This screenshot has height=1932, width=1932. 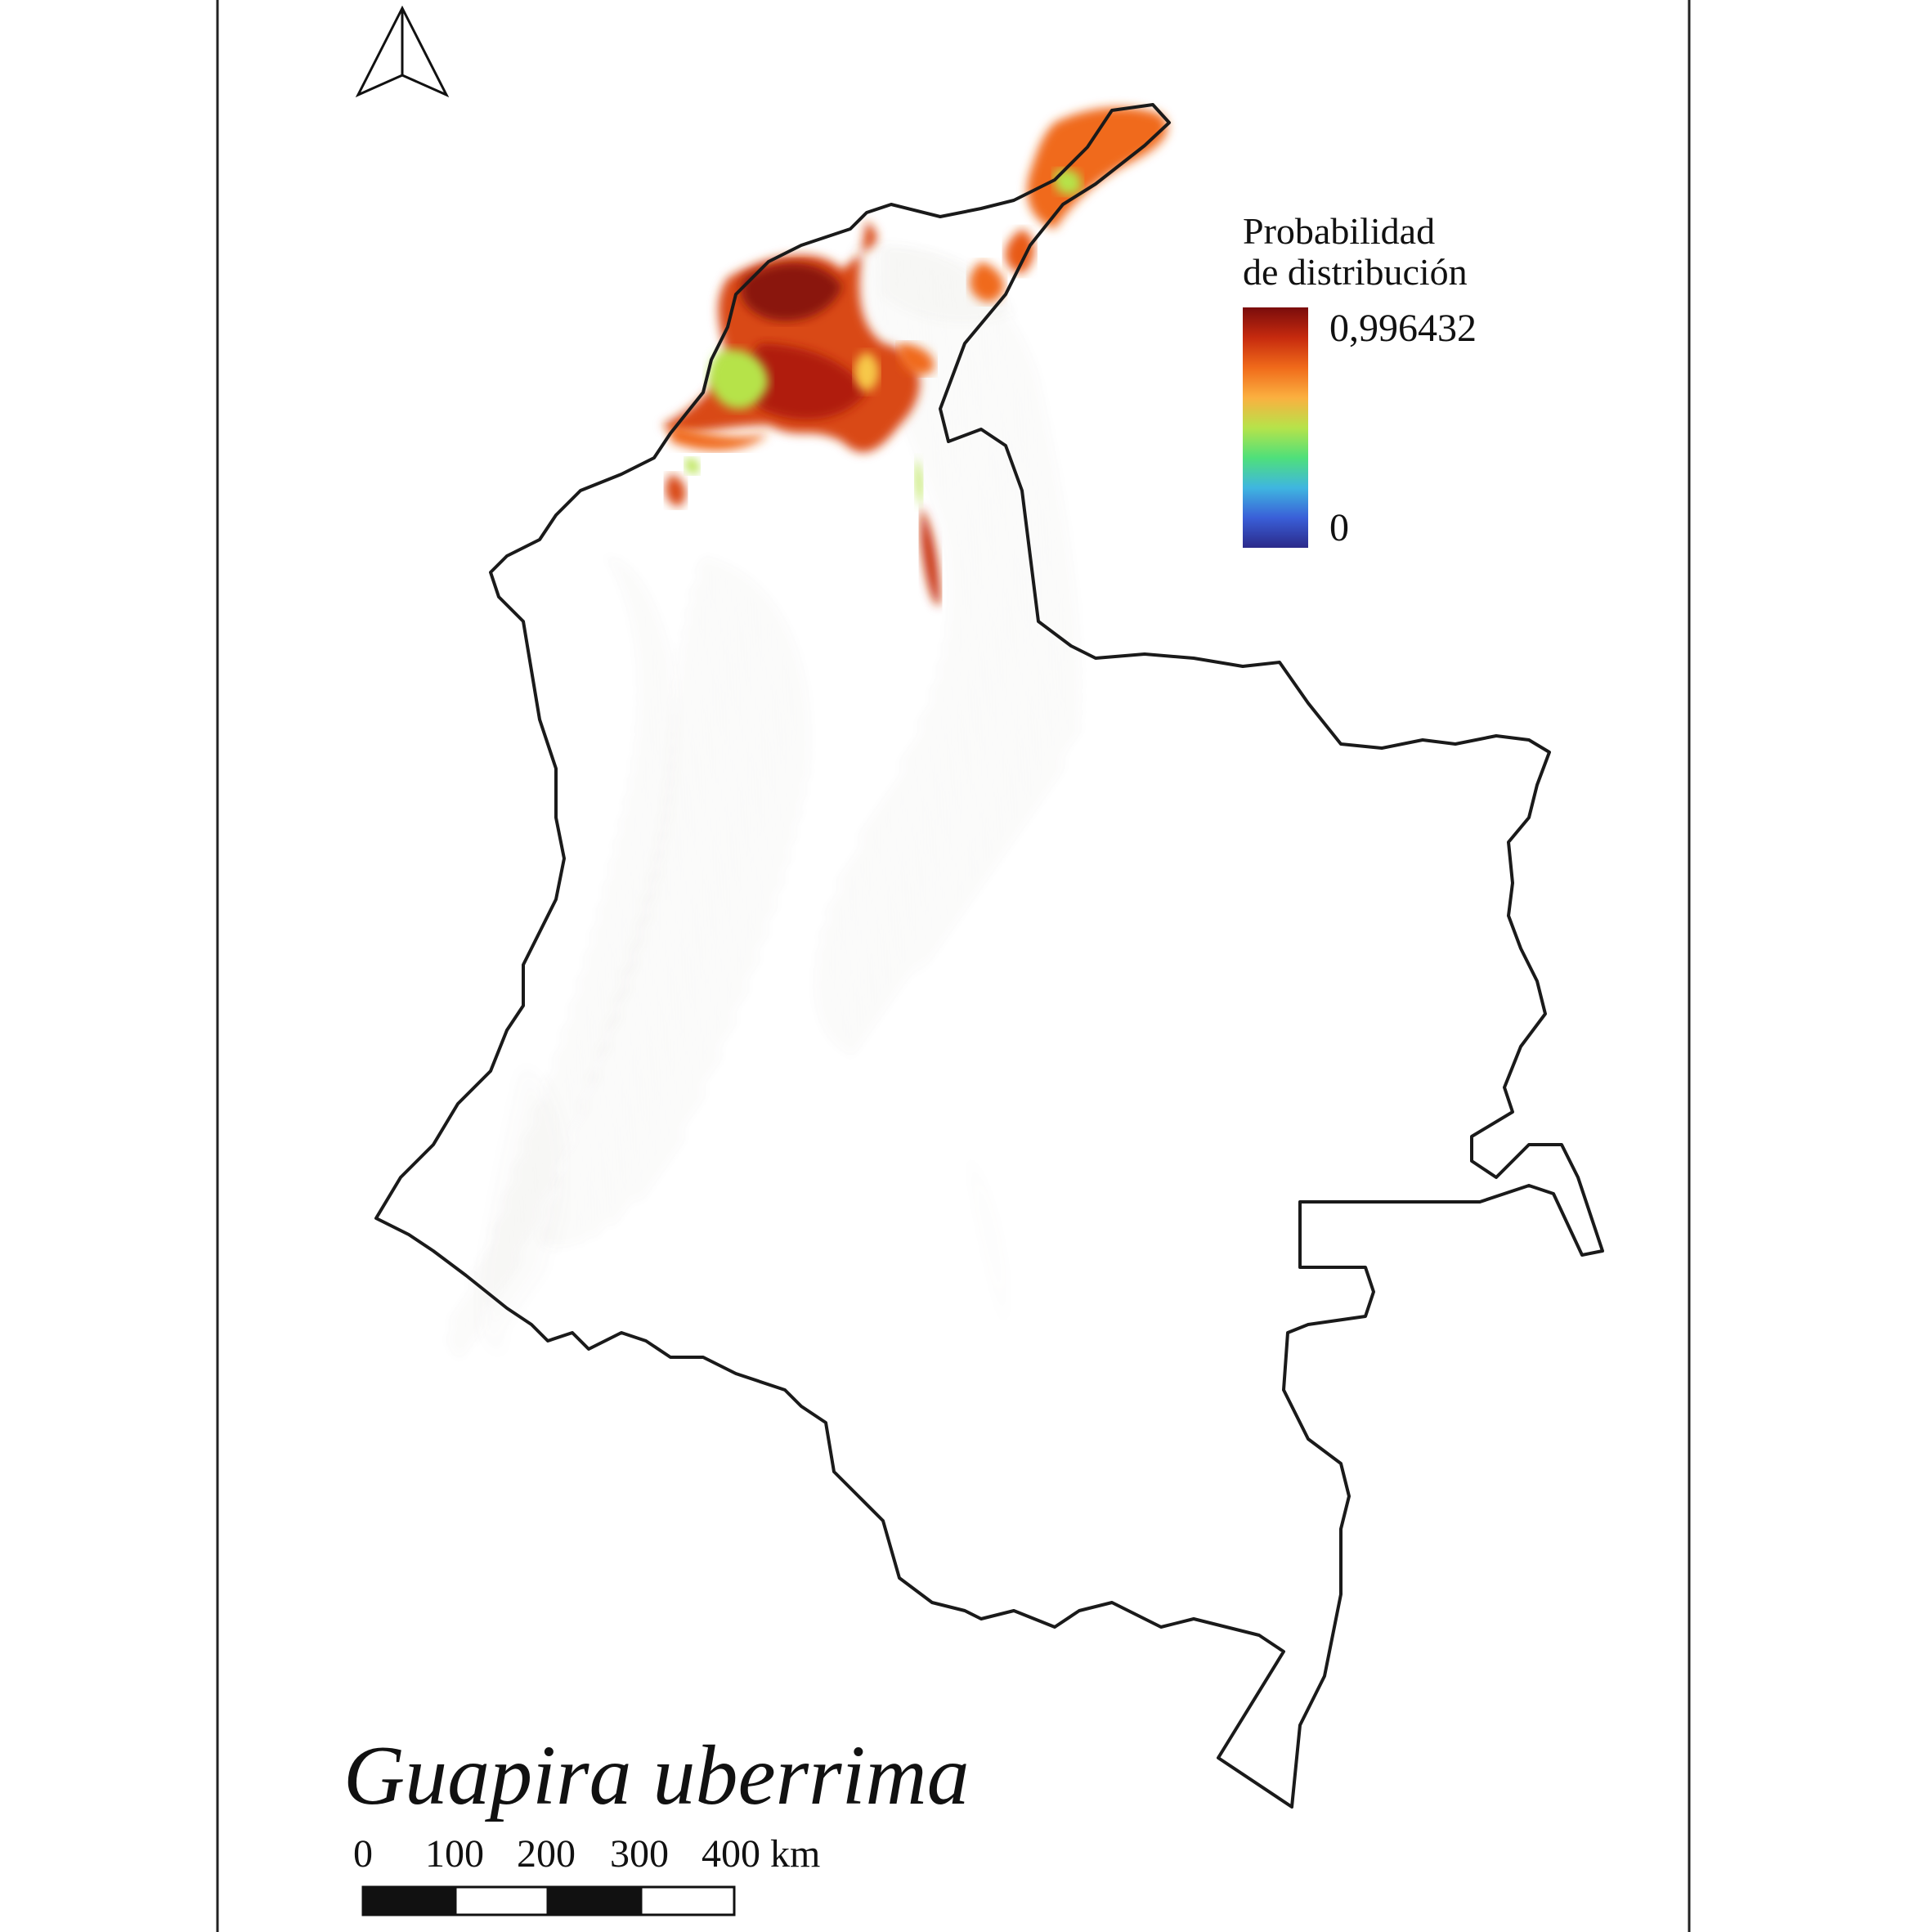 I want to click on scale-label-0: 0, so click(x=363, y=1854).